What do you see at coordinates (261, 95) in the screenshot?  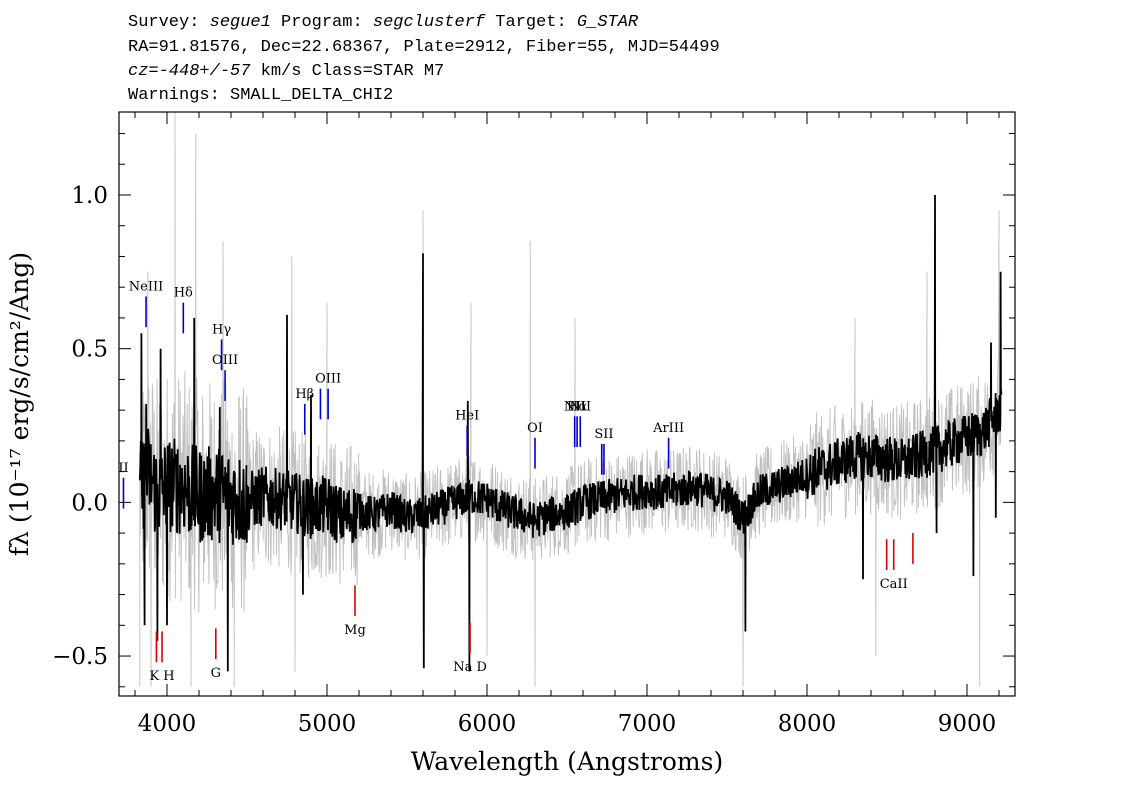 I see `header-line-warnings: Warnings: SMALL_DELTA_CHI2` at bounding box center [261, 95].